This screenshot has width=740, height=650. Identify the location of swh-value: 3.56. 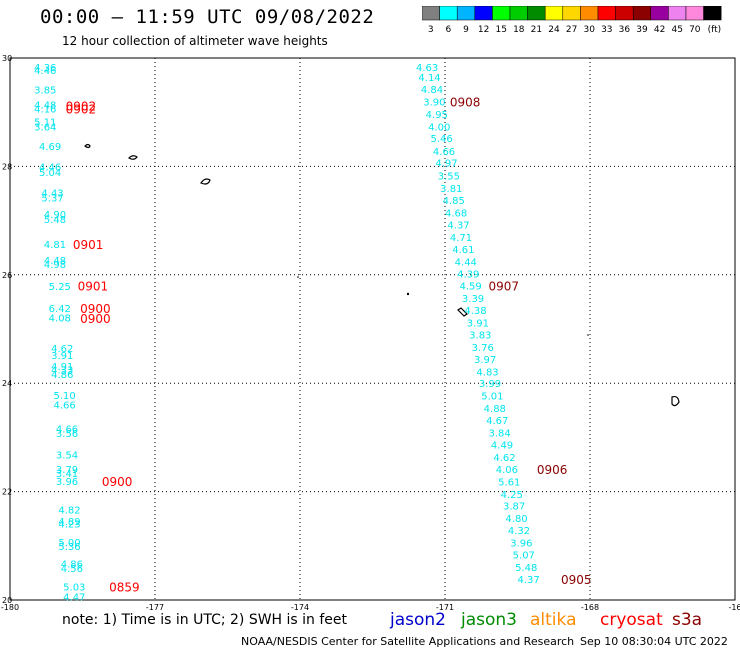
(67, 434).